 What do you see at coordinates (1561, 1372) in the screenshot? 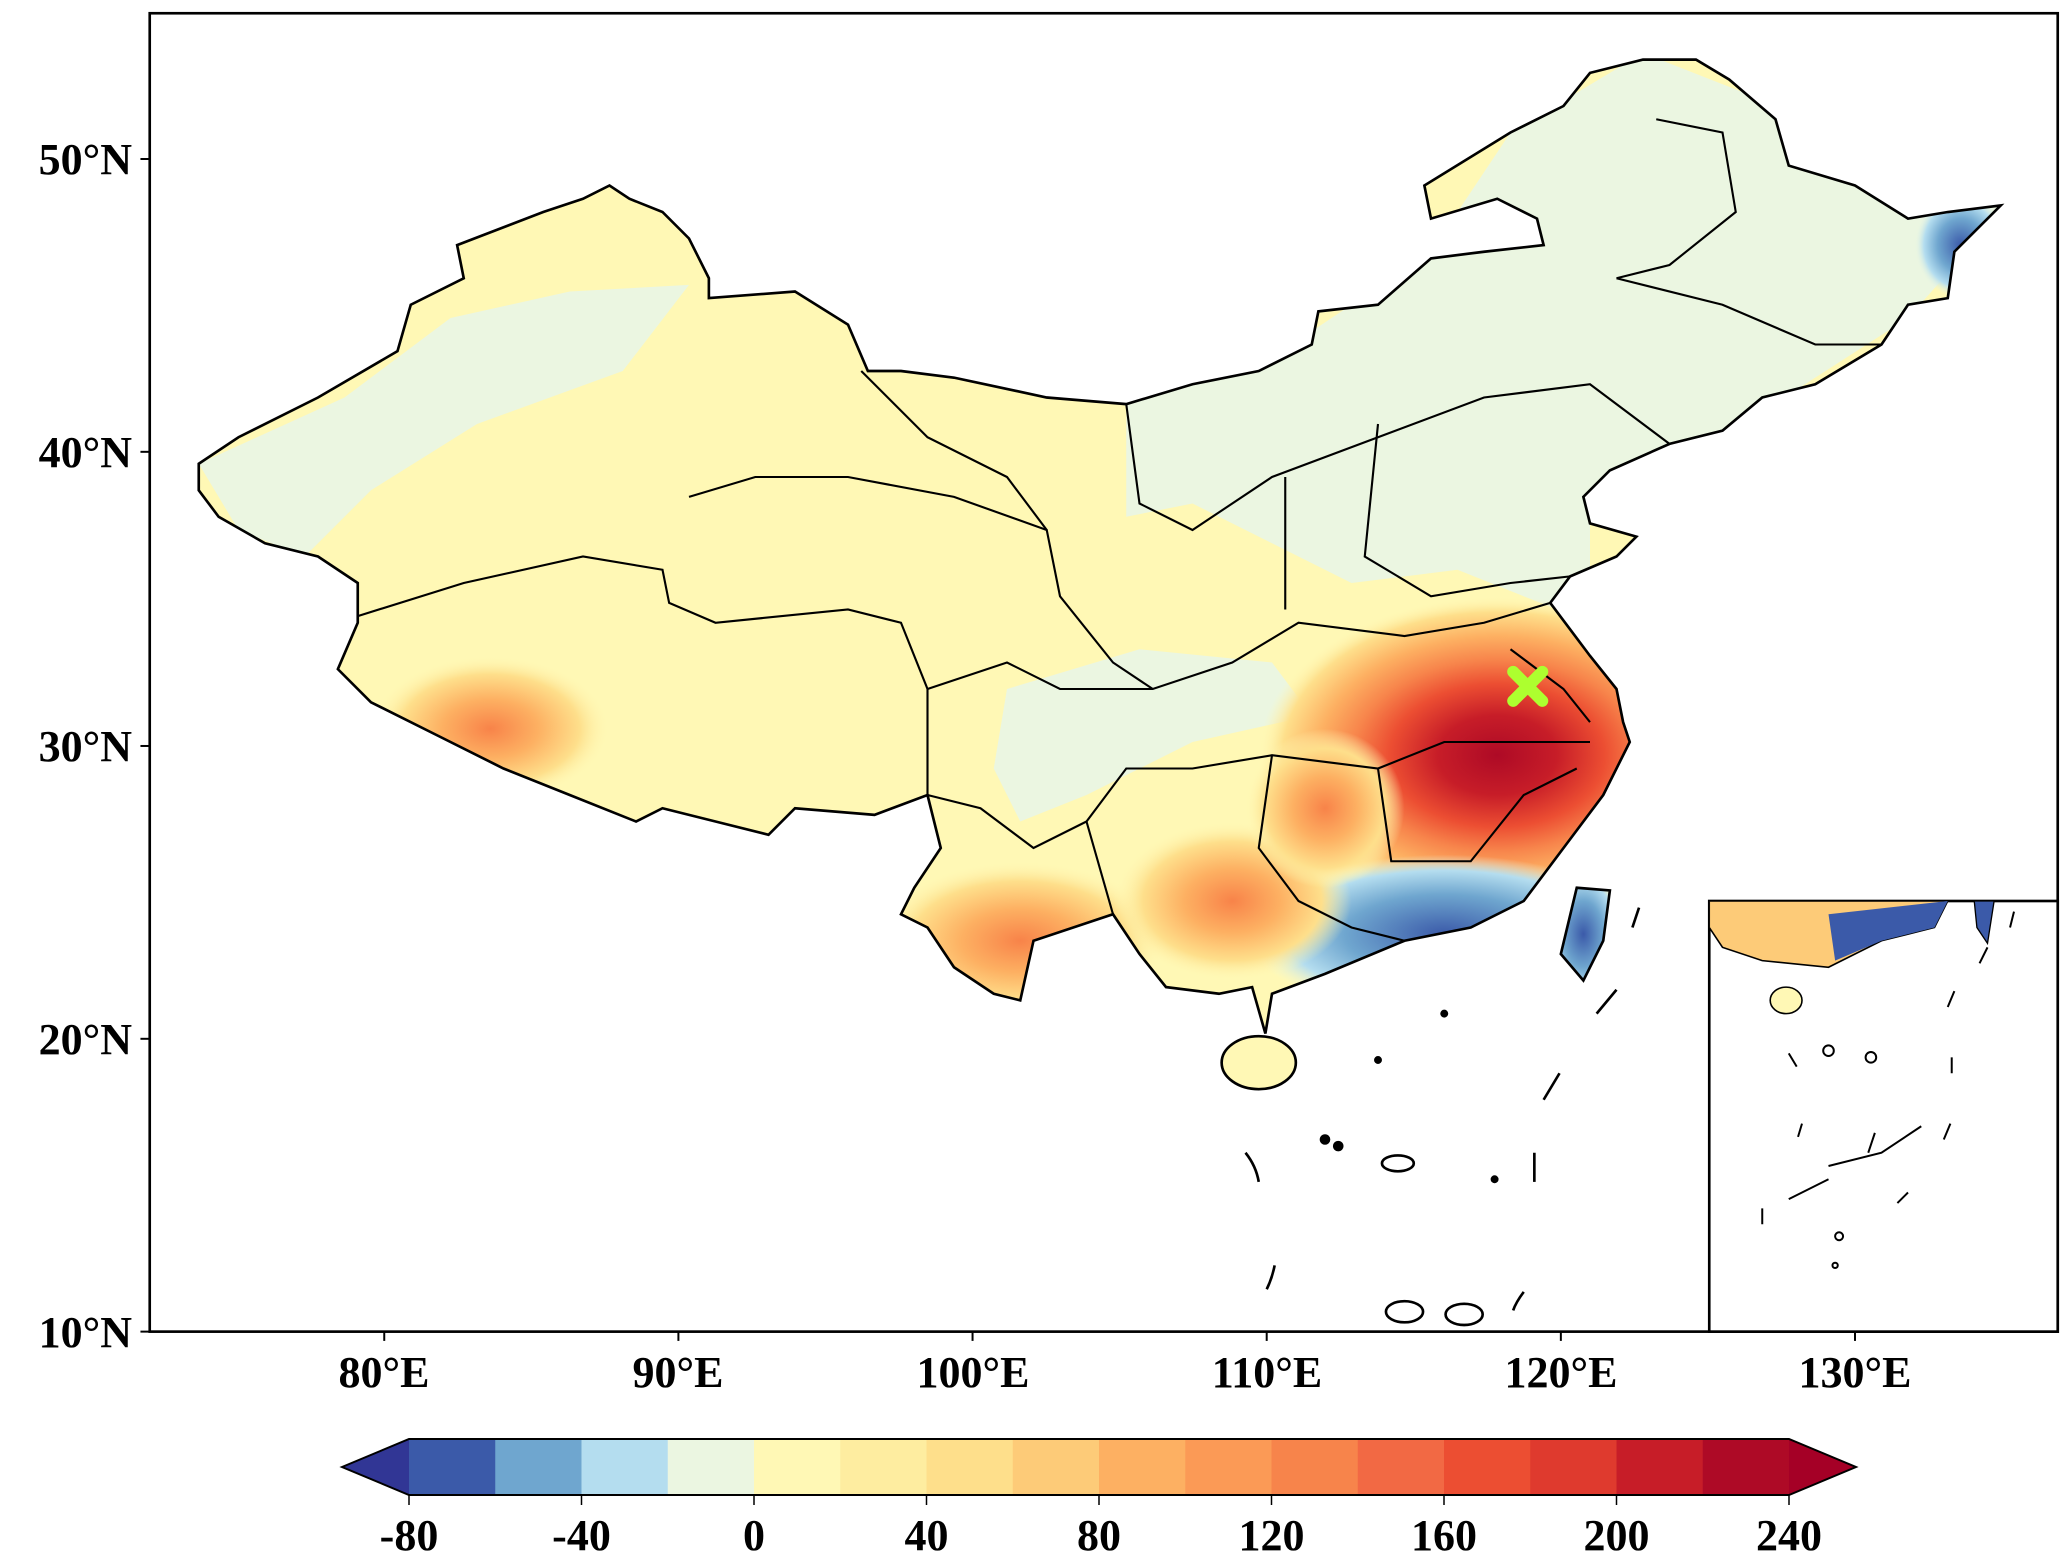
I see `lon-label: 120°E` at bounding box center [1561, 1372].